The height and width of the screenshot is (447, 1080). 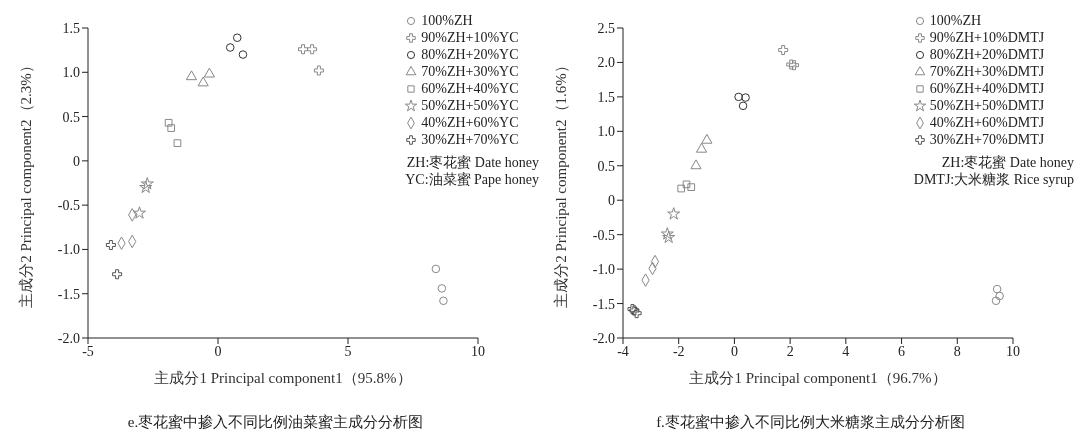 I want to click on x-tick-label: 4, so click(x=846, y=351).